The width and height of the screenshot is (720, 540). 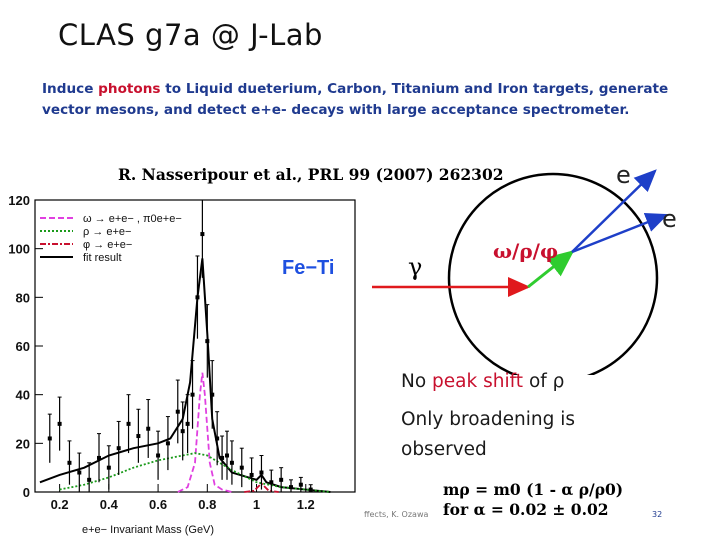 I want to click on x-axis-label: e+e− Invariant Mass (GeV), so click(x=148, y=530).